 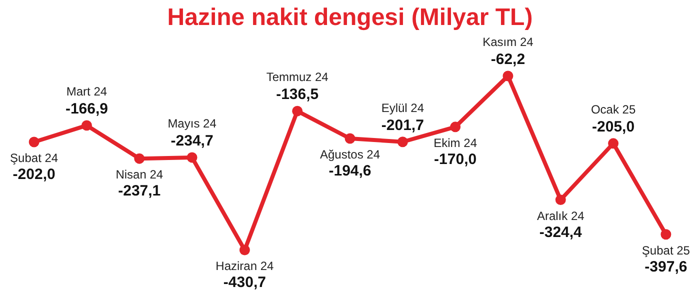 I want to click on x-tick-label: Ağustos 24, so click(x=350, y=155).